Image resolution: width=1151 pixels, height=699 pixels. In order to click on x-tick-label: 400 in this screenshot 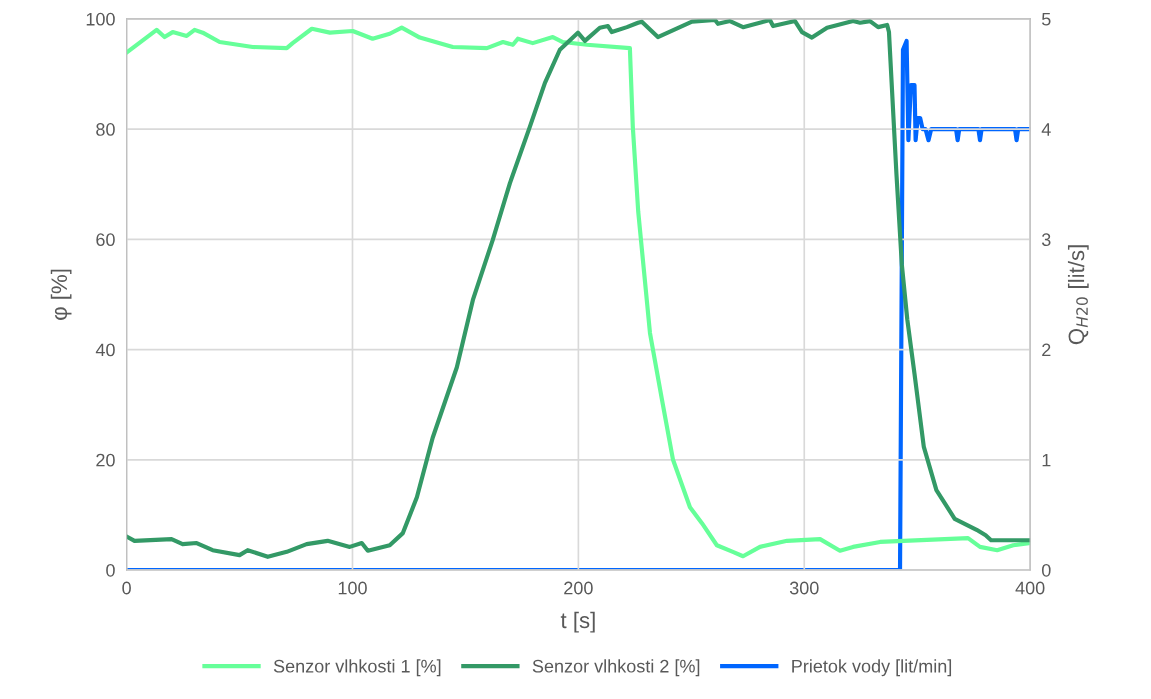, I will do `click(1030, 588)`.